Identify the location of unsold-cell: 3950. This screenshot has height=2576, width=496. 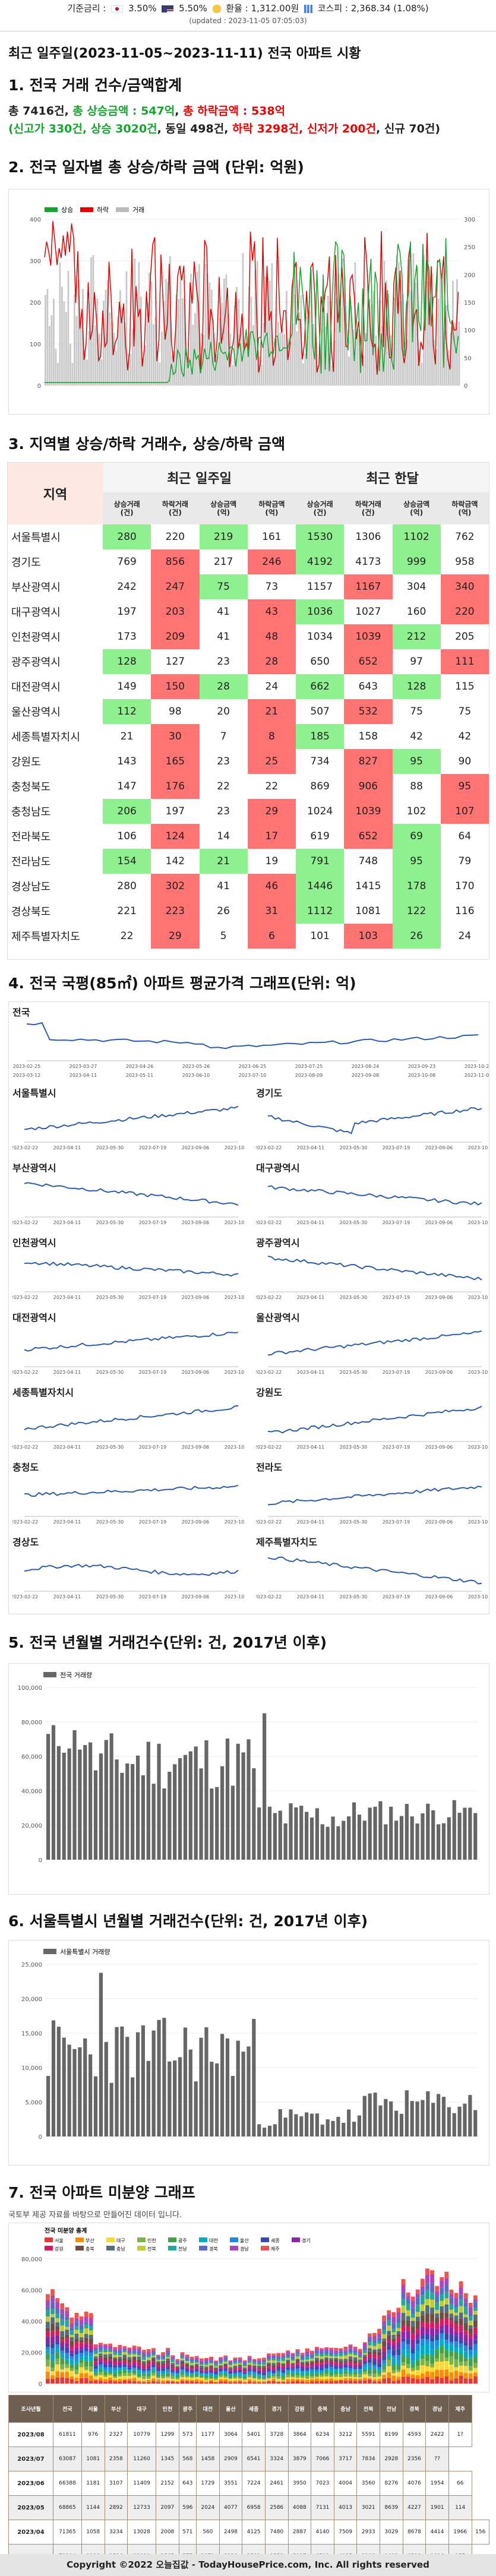
(300, 2483).